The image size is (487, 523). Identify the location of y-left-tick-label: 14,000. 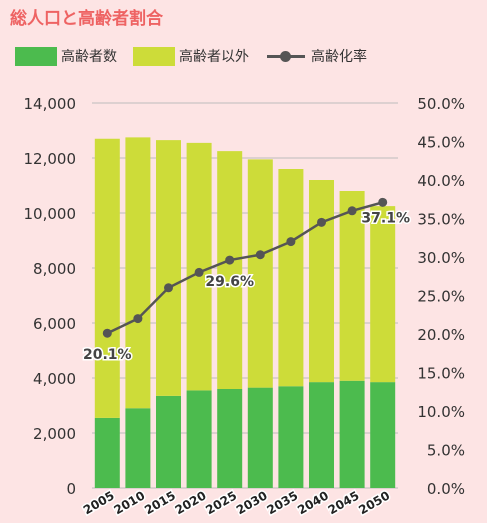
(50, 104).